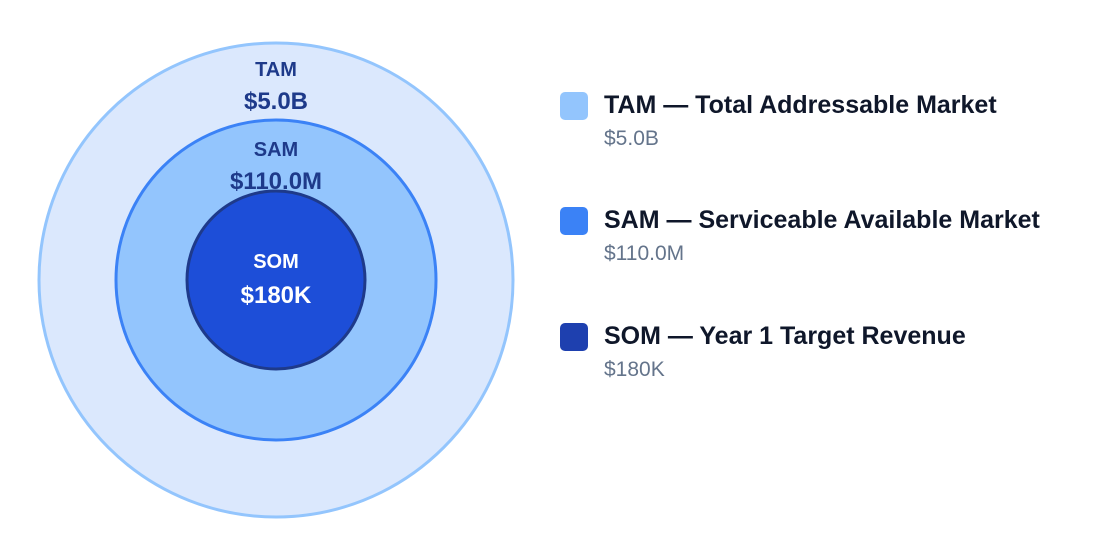 This screenshot has height=560, width=1120. Describe the element at coordinates (631, 138) in the screenshot. I see `legend-value-tam: $5.0B` at that location.